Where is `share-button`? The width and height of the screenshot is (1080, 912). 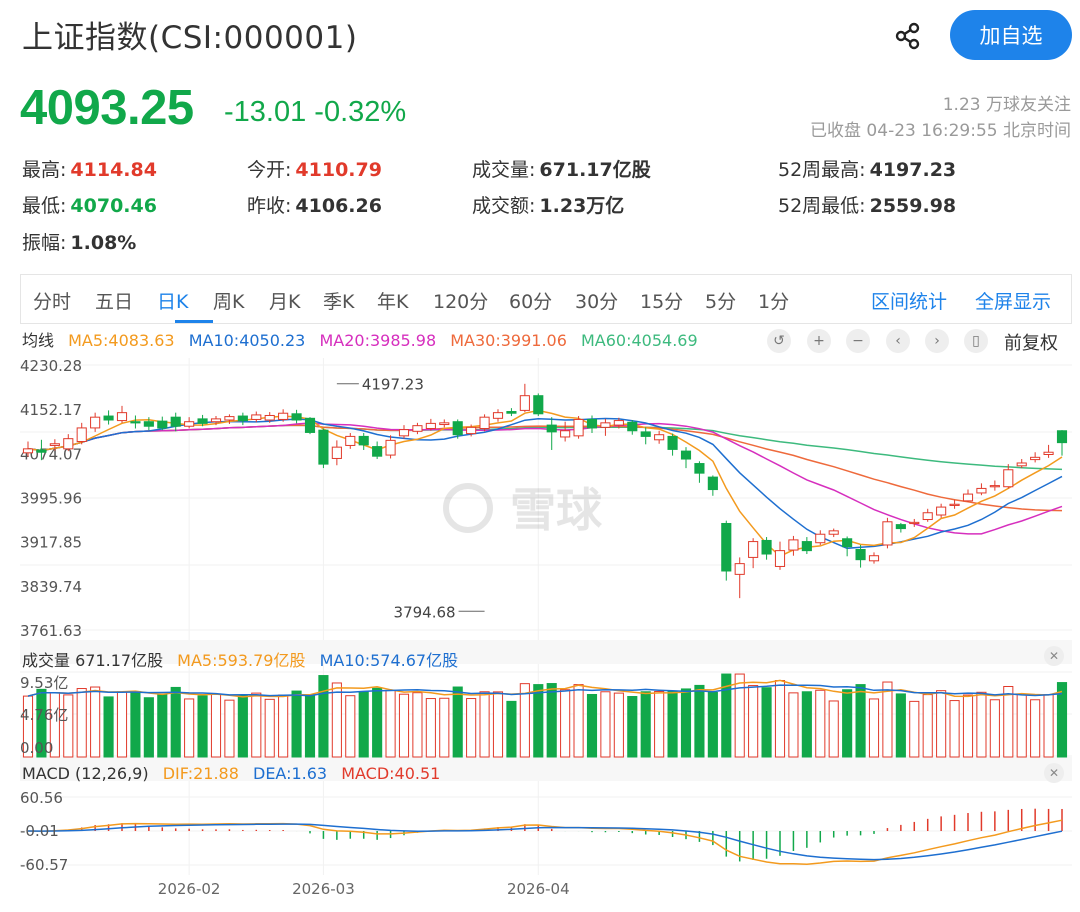 share-button is located at coordinates (908, 36).